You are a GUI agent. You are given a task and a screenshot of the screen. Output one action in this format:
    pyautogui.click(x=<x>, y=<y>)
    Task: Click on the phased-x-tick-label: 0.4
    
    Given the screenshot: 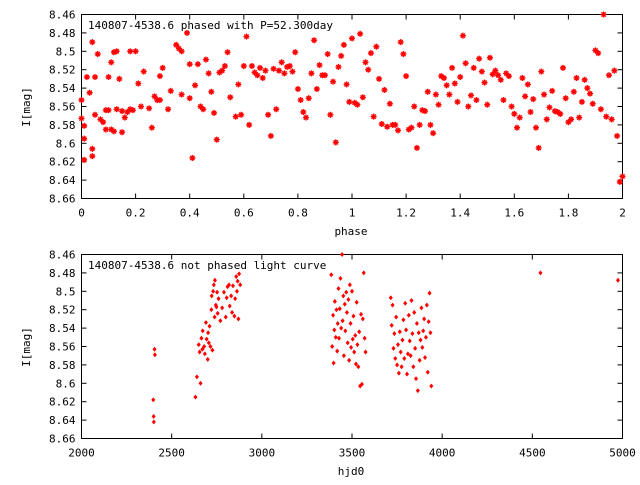 What is the action you would take?
    pyautogui.click(x=190, y=213)
    